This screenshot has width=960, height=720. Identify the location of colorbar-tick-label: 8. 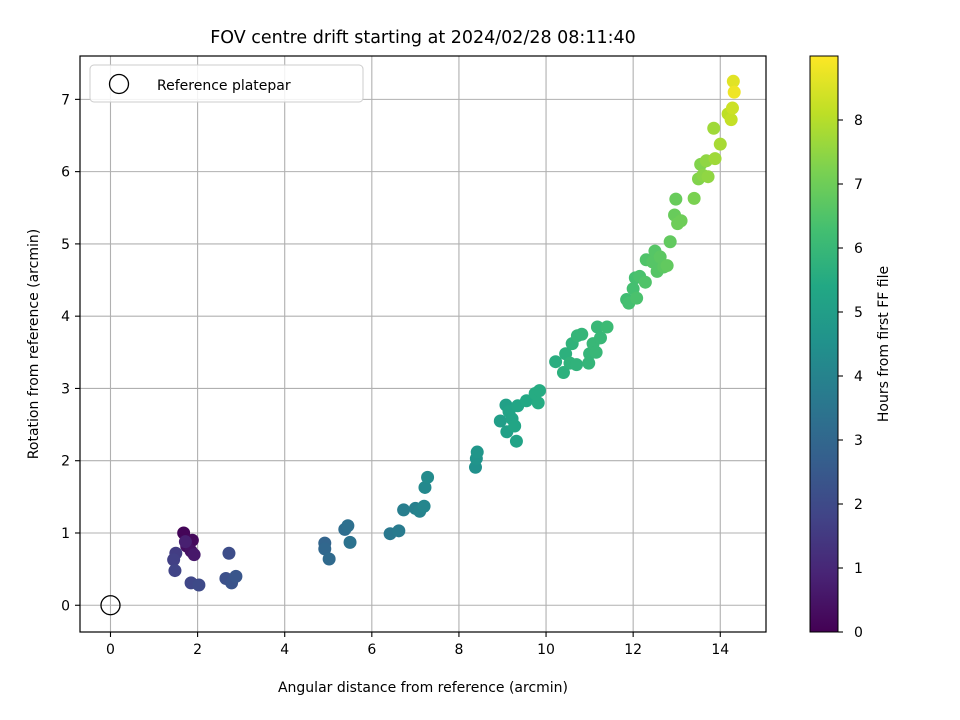
(858, 121).